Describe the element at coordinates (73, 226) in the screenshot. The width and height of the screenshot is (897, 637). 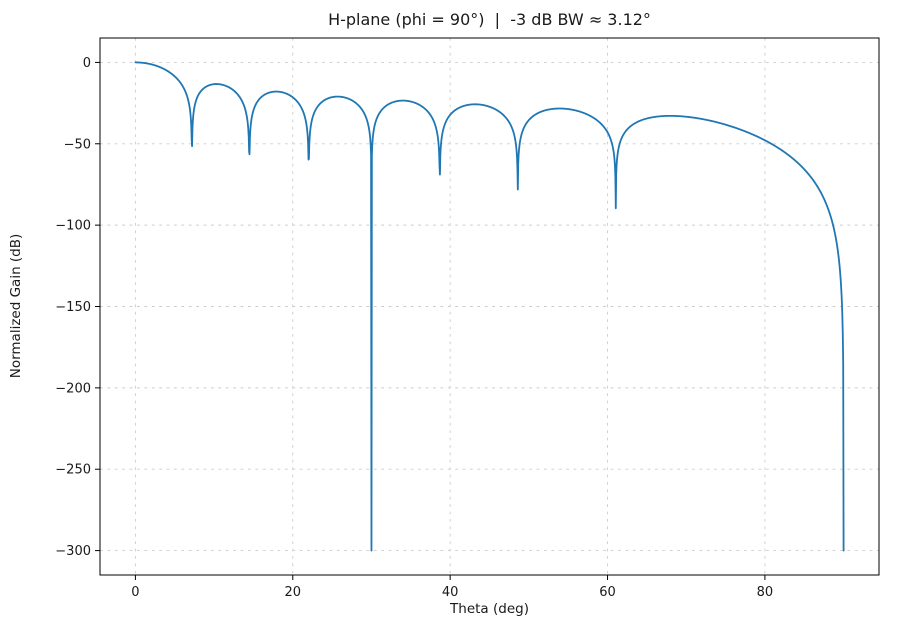
I see `y-tick-label: −100` at that location.